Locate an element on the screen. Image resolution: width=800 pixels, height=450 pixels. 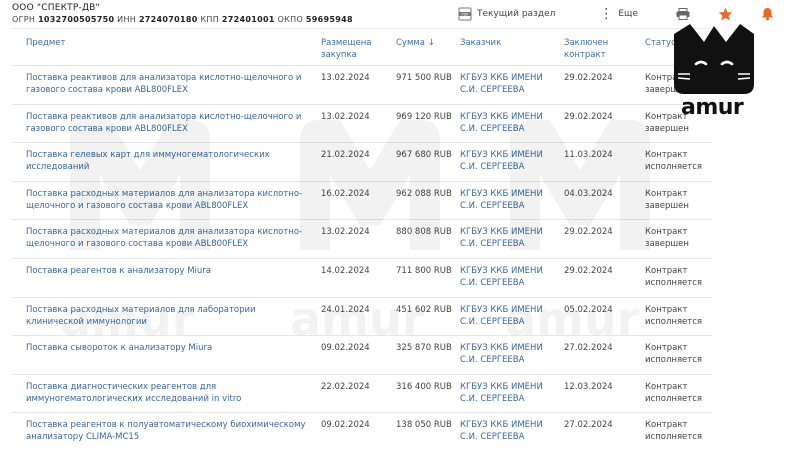
favorite-button is located at coordinates (725, 14).